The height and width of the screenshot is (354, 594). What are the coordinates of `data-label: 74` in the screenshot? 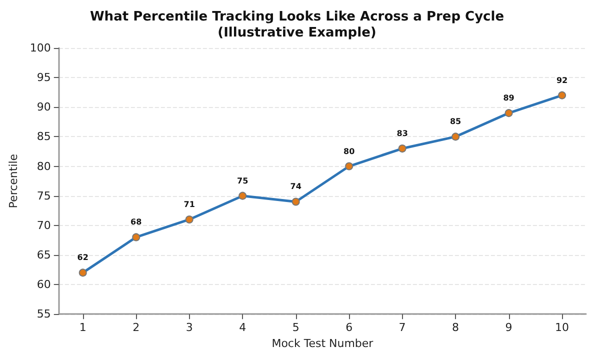 It's located at (296, 187).